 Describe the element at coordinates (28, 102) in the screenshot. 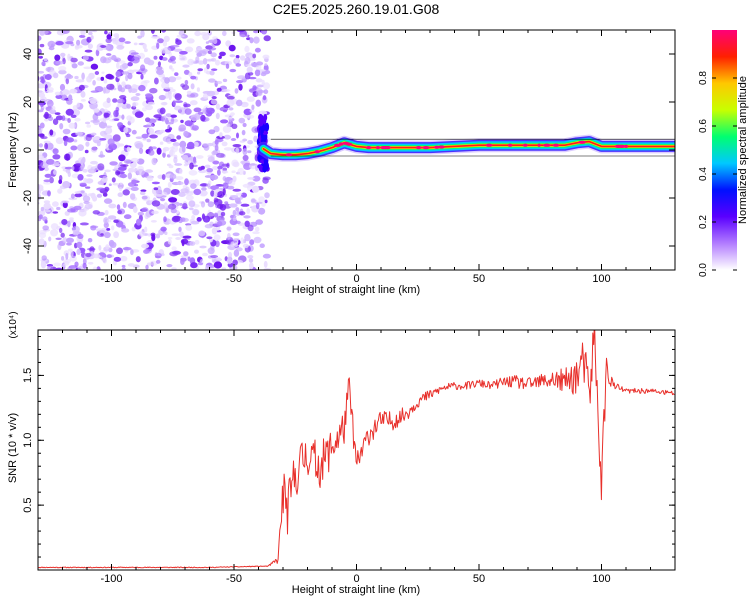

I see `y-tick-label: 20` at that location.